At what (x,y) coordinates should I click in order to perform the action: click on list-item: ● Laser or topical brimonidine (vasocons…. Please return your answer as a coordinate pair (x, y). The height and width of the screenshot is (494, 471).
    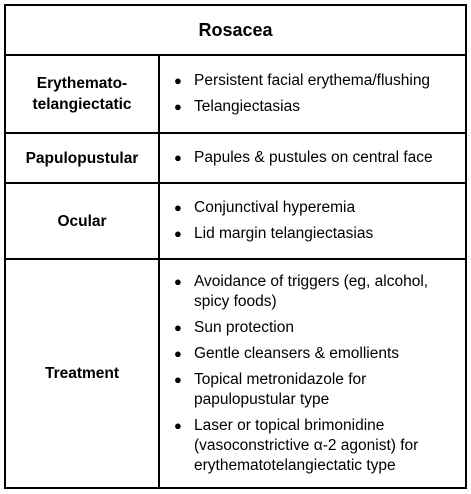
    Looking at the image, I should click on (315, 446).